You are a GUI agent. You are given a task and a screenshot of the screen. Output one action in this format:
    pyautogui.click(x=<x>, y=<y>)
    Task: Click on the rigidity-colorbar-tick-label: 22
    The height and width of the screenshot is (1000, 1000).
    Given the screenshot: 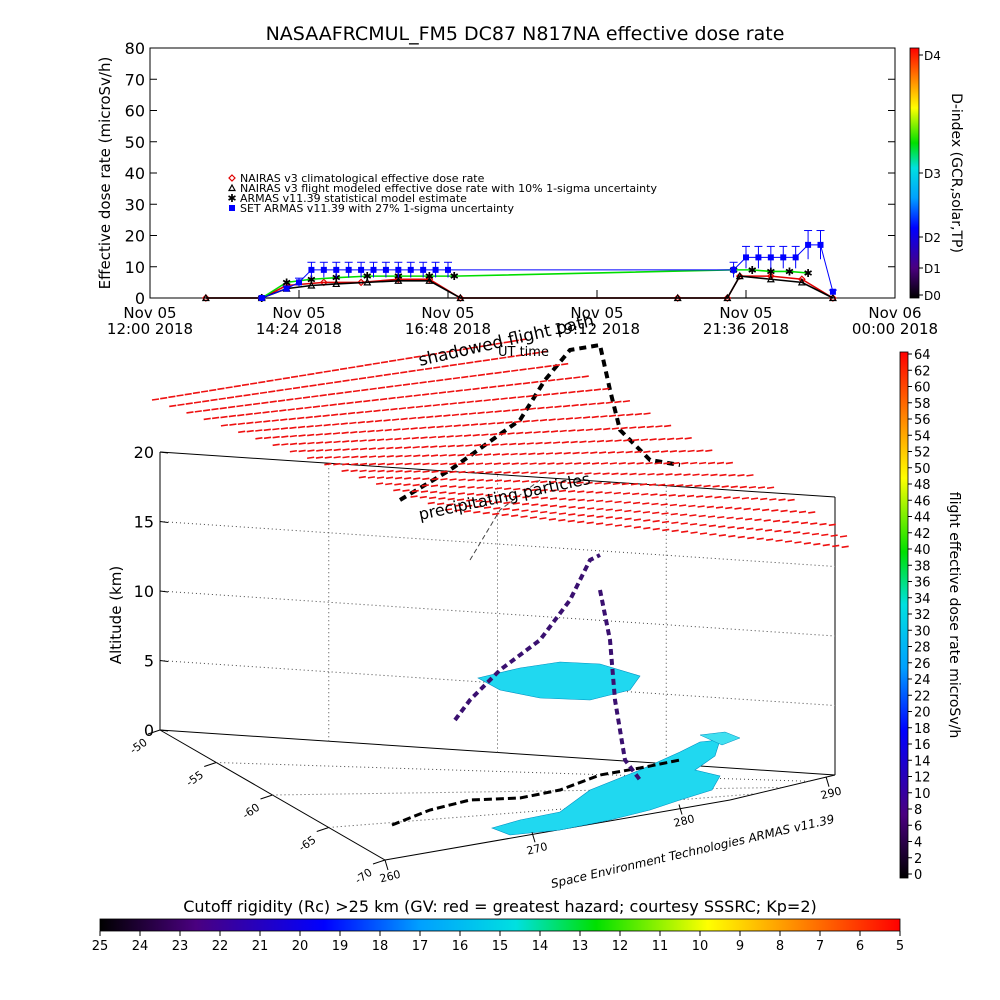 What is the action you would take?
    pyautogui.click(x=220, y=946)
    